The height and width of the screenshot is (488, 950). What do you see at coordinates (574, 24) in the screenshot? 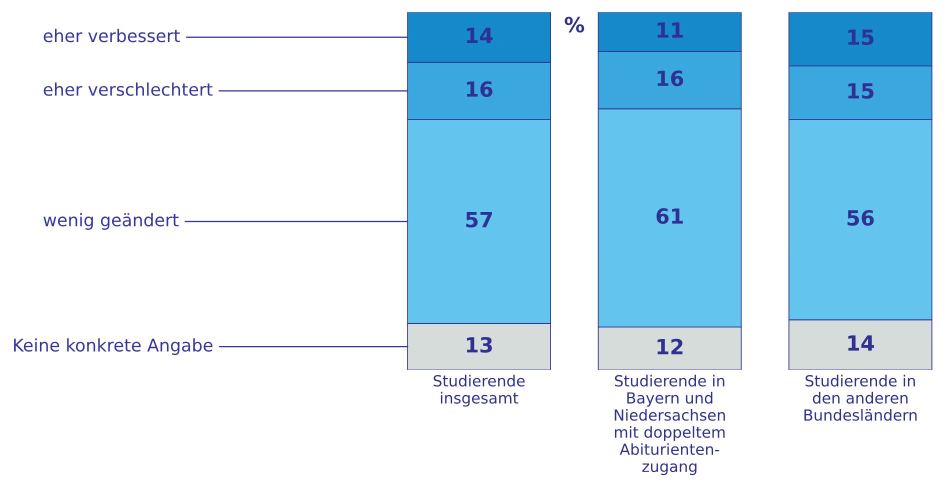
I see `annotation: %` at bounding box center [574, 24].